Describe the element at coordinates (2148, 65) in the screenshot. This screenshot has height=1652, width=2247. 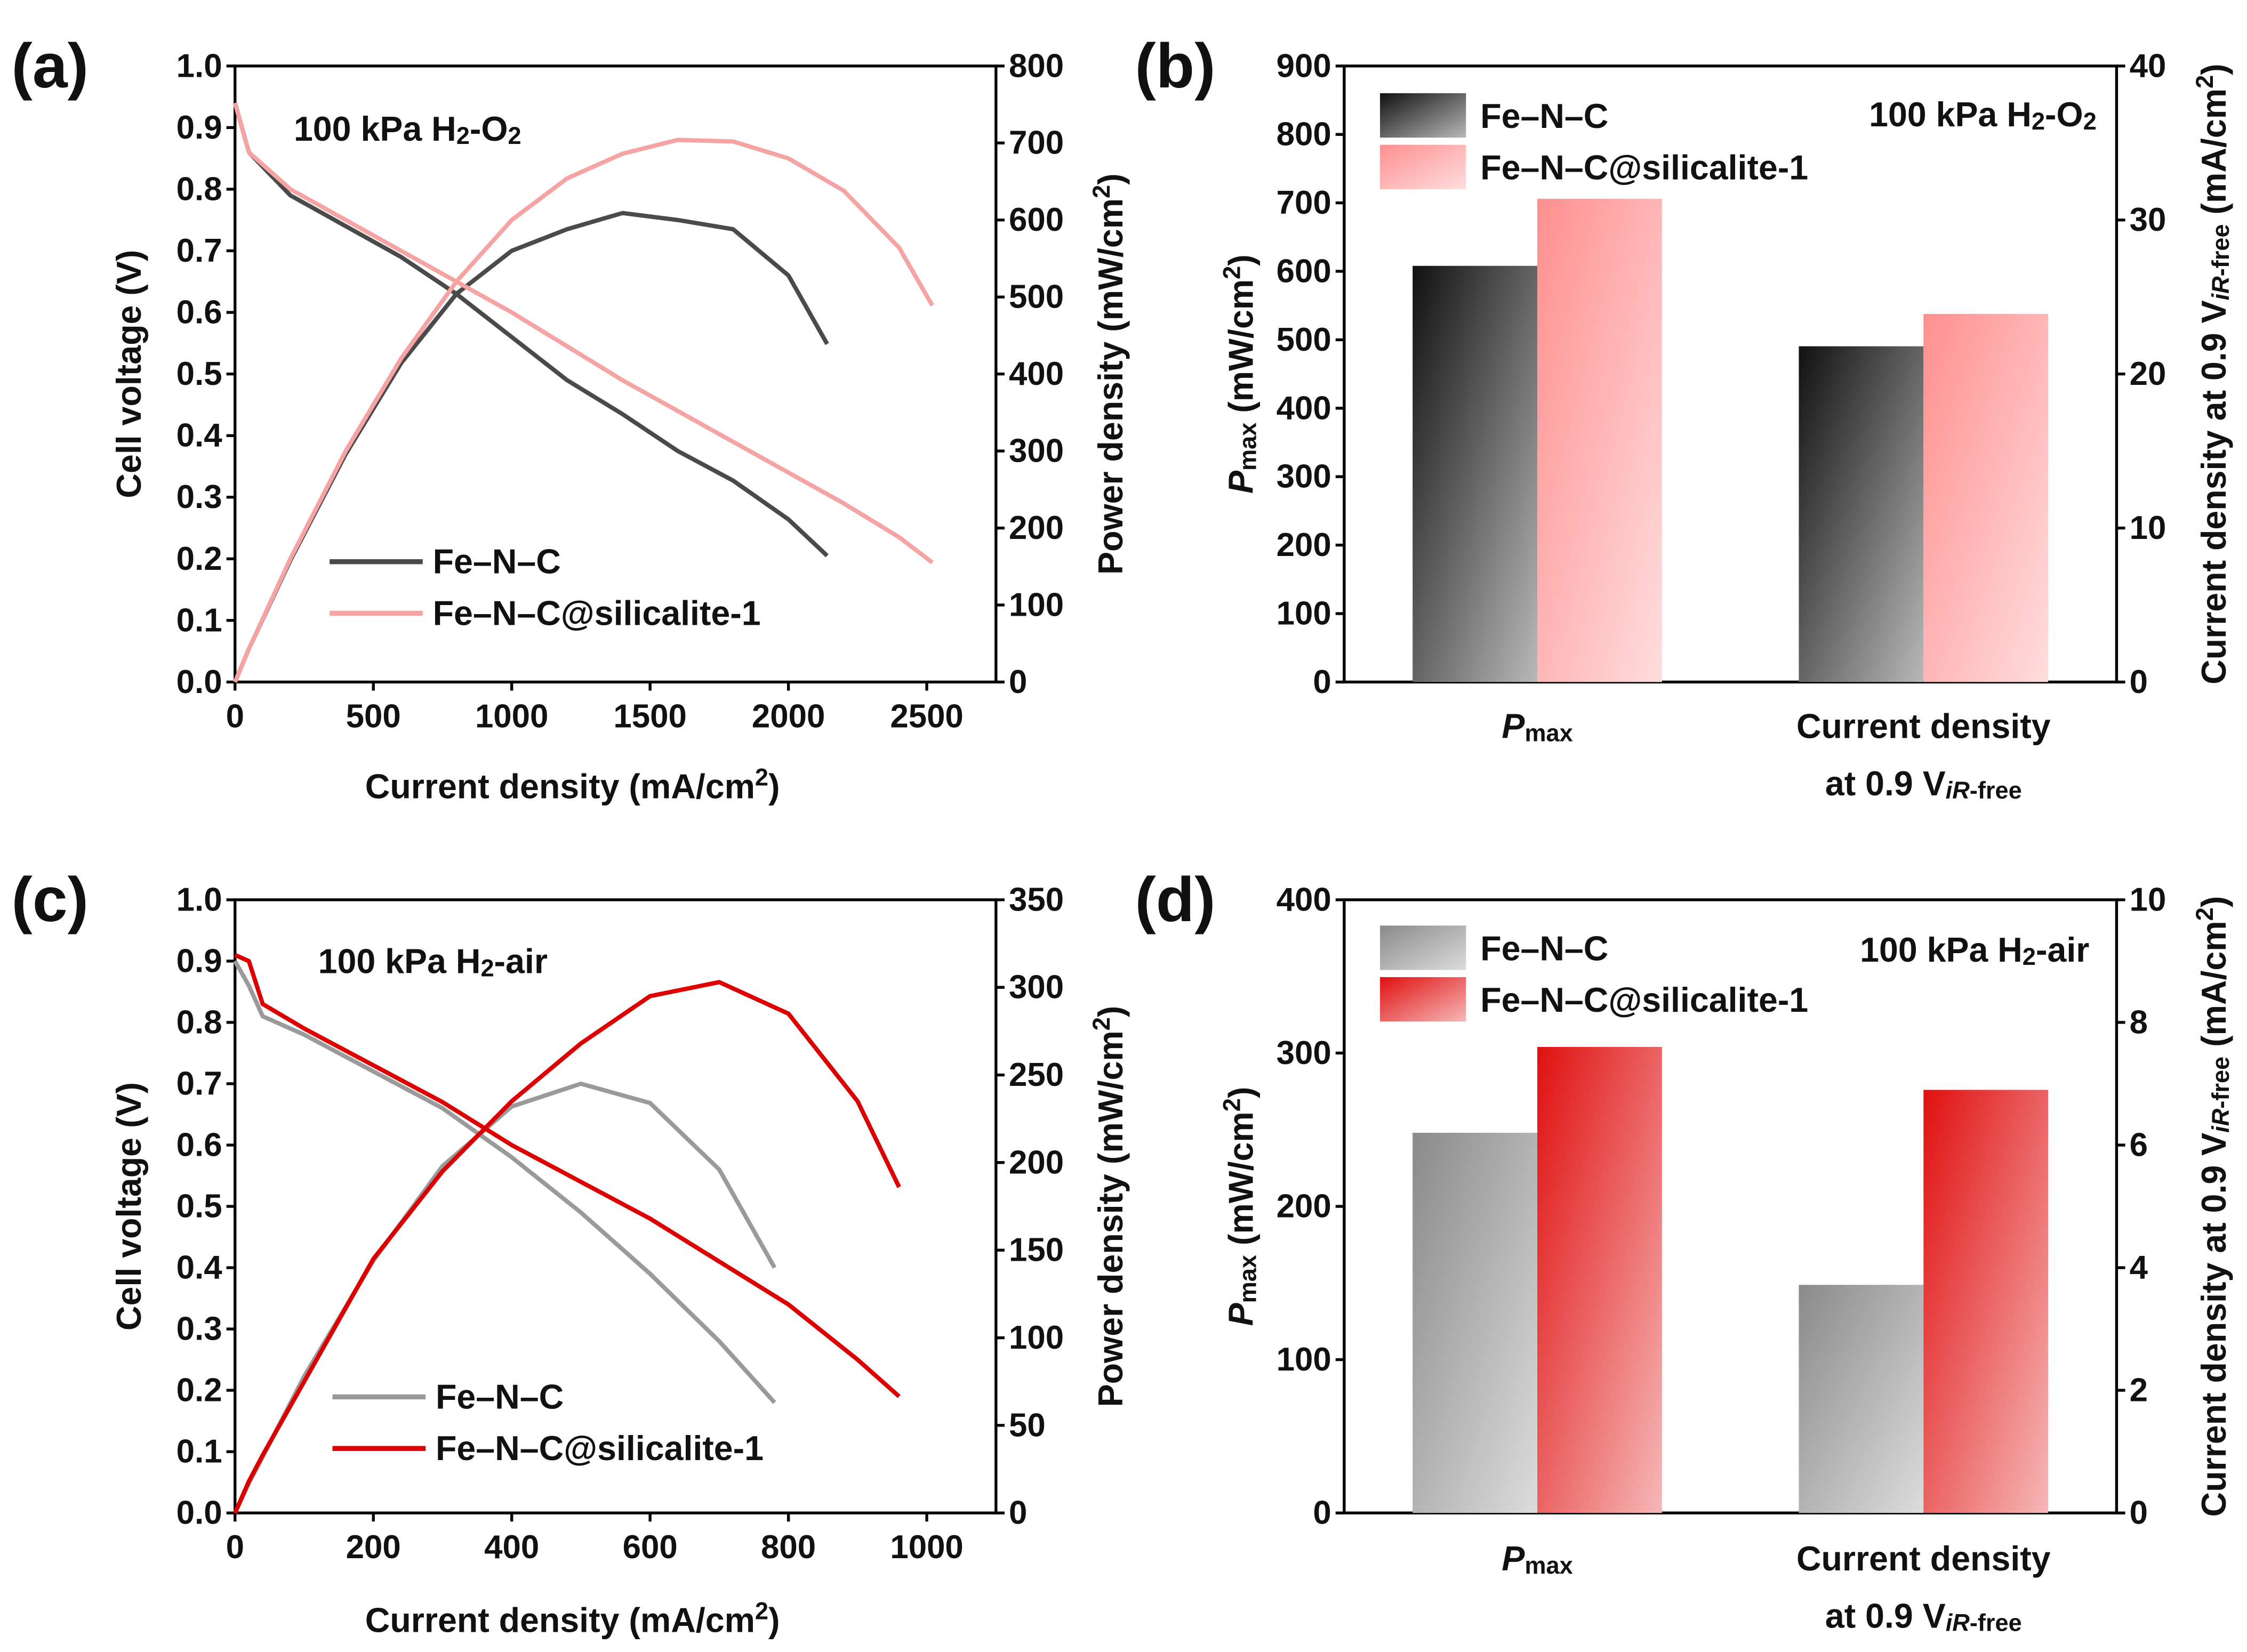
I see `y2-tick-label: 40` at that location.